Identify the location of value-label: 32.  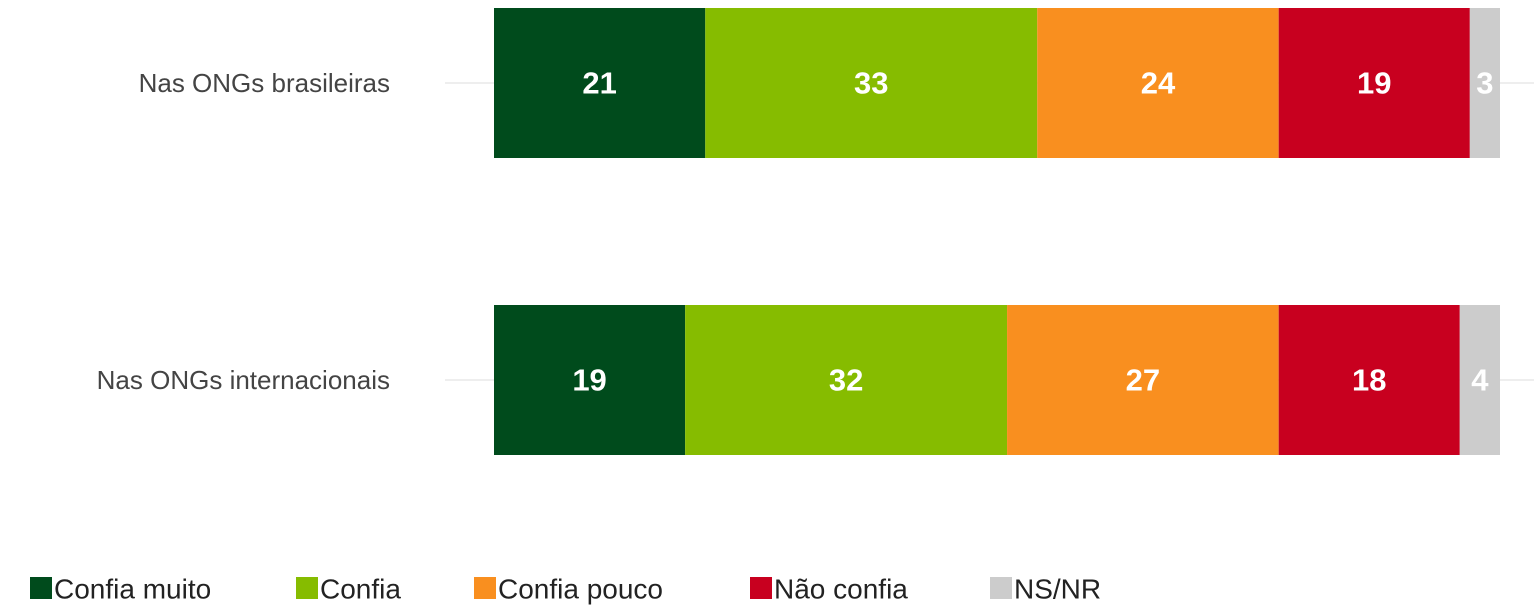
(846, 380).